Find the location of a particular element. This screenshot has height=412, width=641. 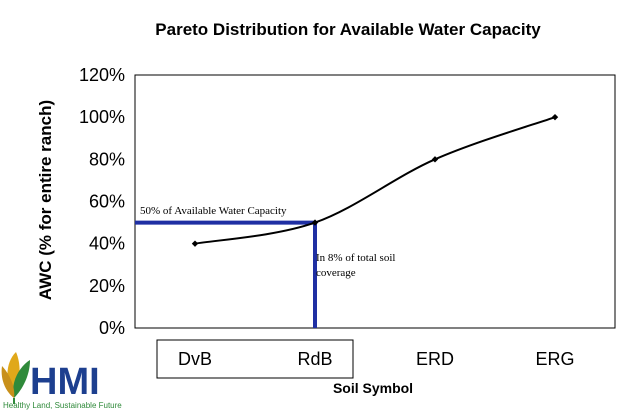

x-tick-labels: DvB RdB ERD ERG is located at coordinates (376, 359).